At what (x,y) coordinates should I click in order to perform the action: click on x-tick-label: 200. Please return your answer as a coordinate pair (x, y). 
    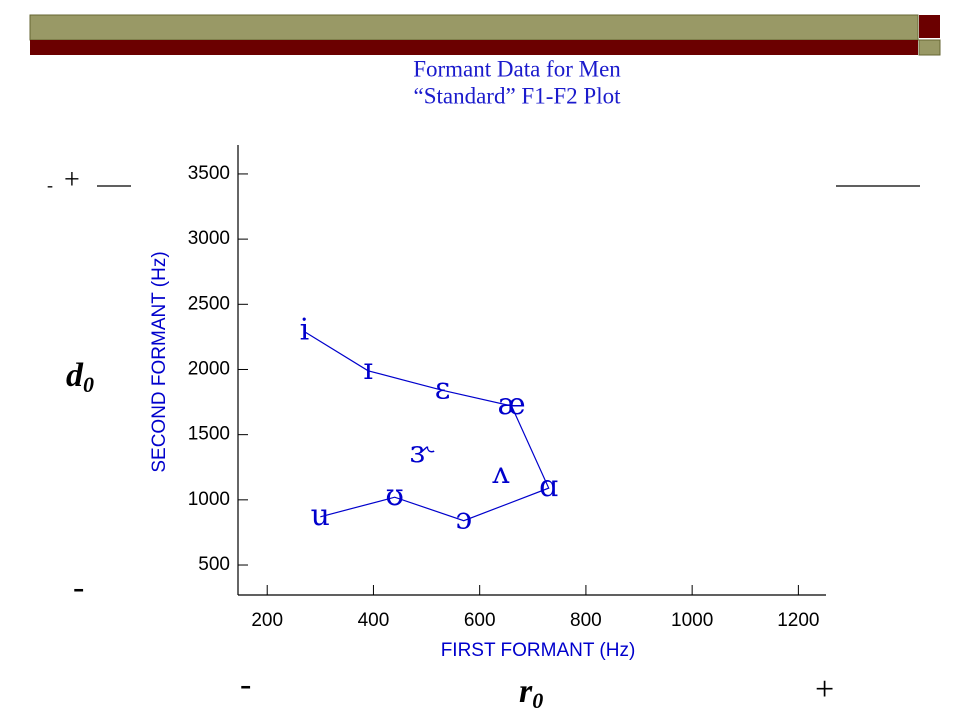
    Looking at the image, I should click on (267, 620).